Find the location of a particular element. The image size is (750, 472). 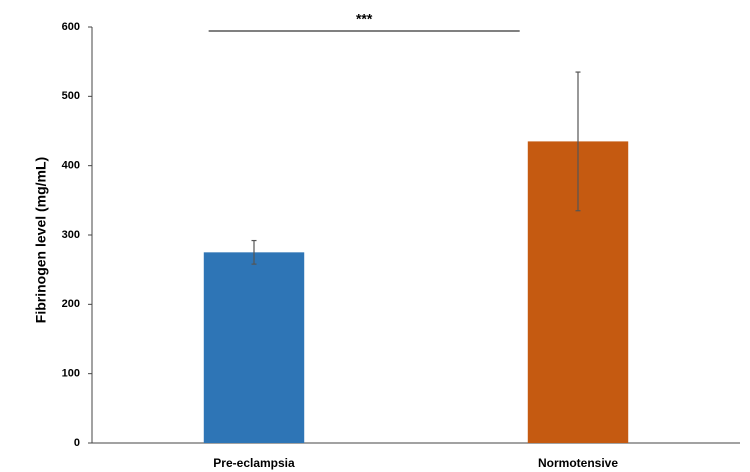

y-tick-label: 600 is located at coordinates (71, 27).